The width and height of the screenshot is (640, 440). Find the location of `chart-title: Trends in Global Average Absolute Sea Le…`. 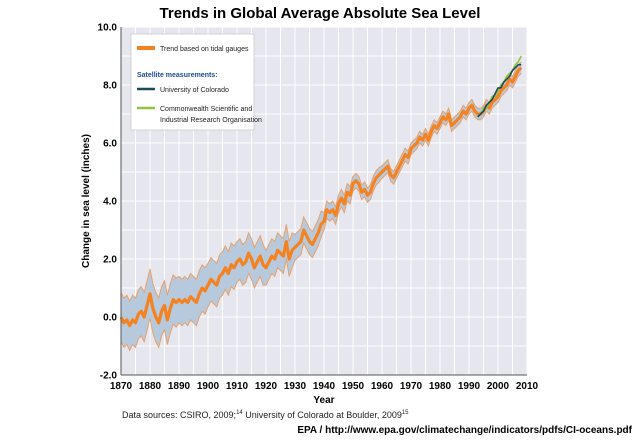

chart-title: Trends in Global Average Absolute Sea Le… is located at coordinates (320, 13).